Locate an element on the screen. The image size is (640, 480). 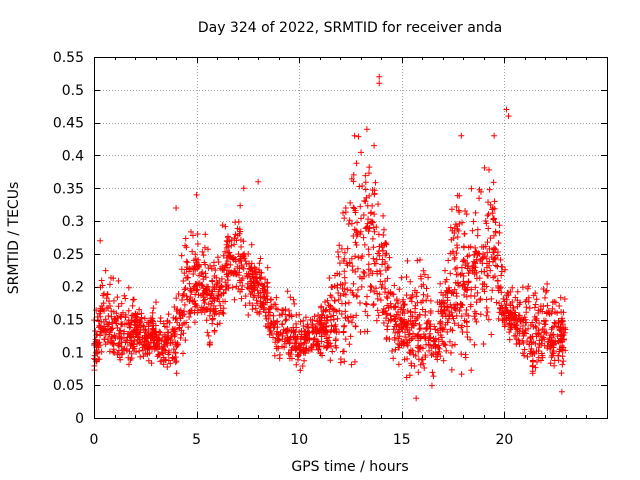
x-tick-label: 5 is located at coordinates (196, 440).